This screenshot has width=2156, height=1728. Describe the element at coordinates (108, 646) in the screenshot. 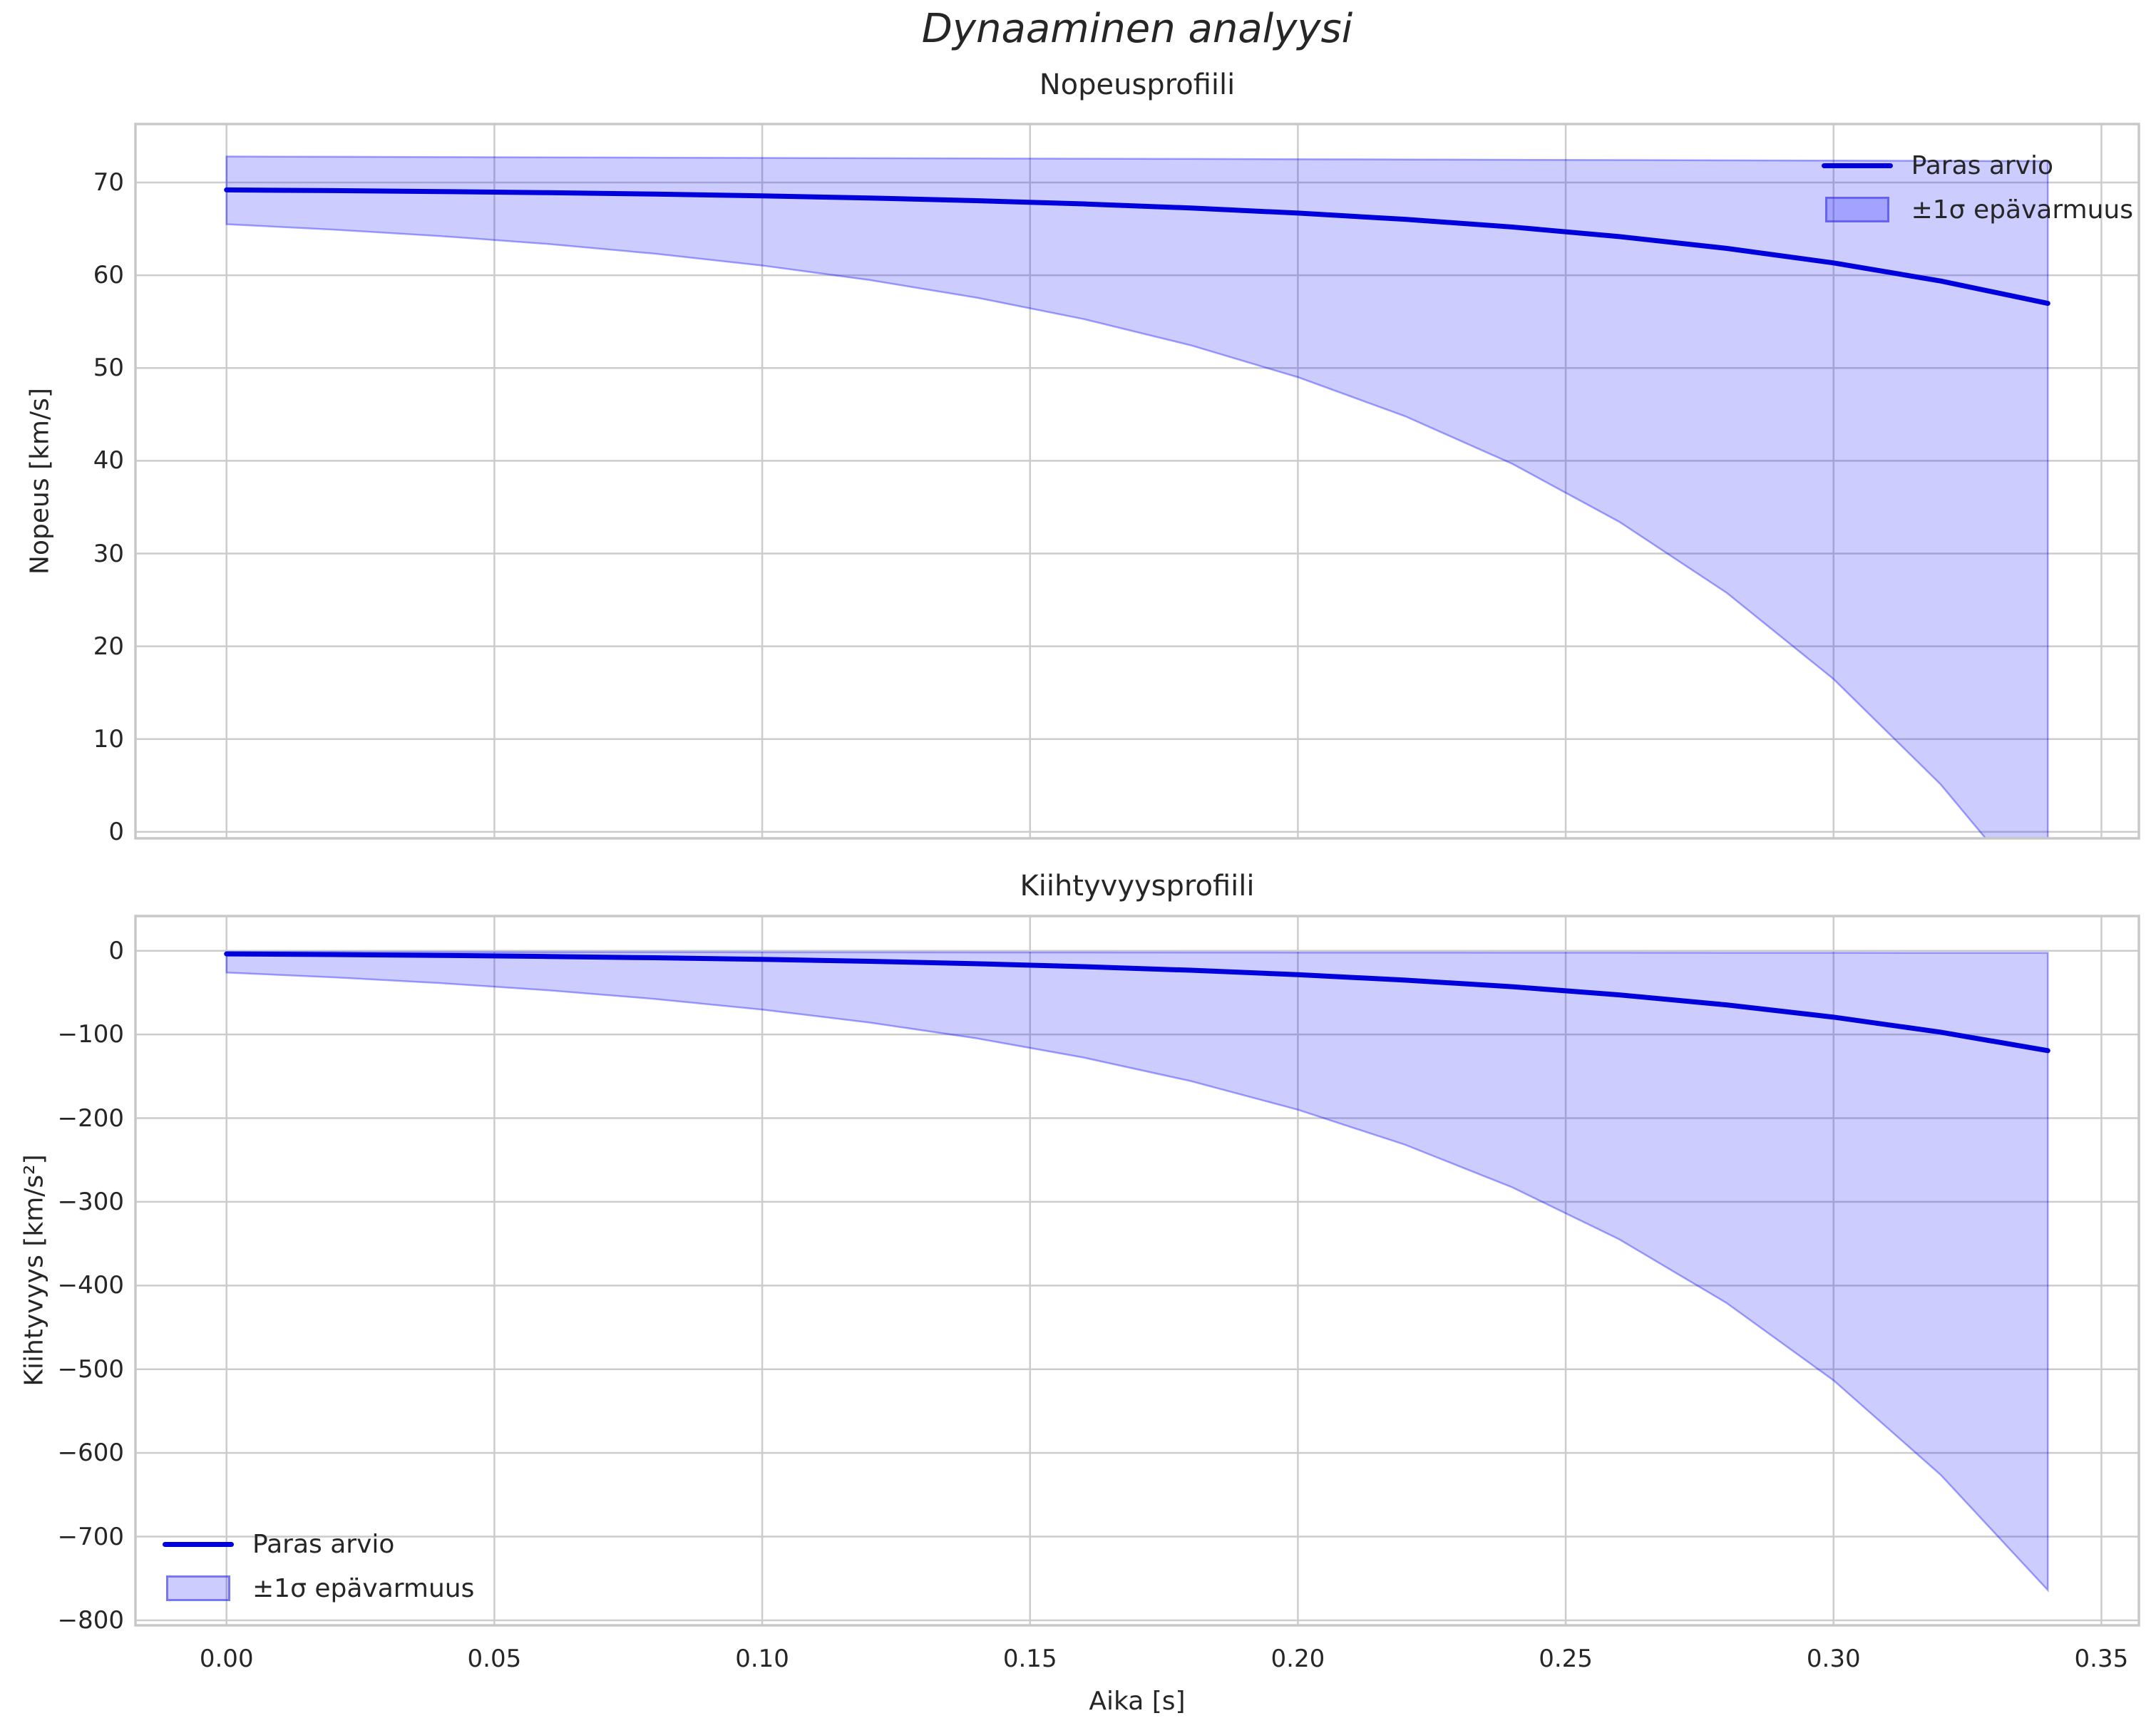

I see `y-tick-label: 20` at that location.